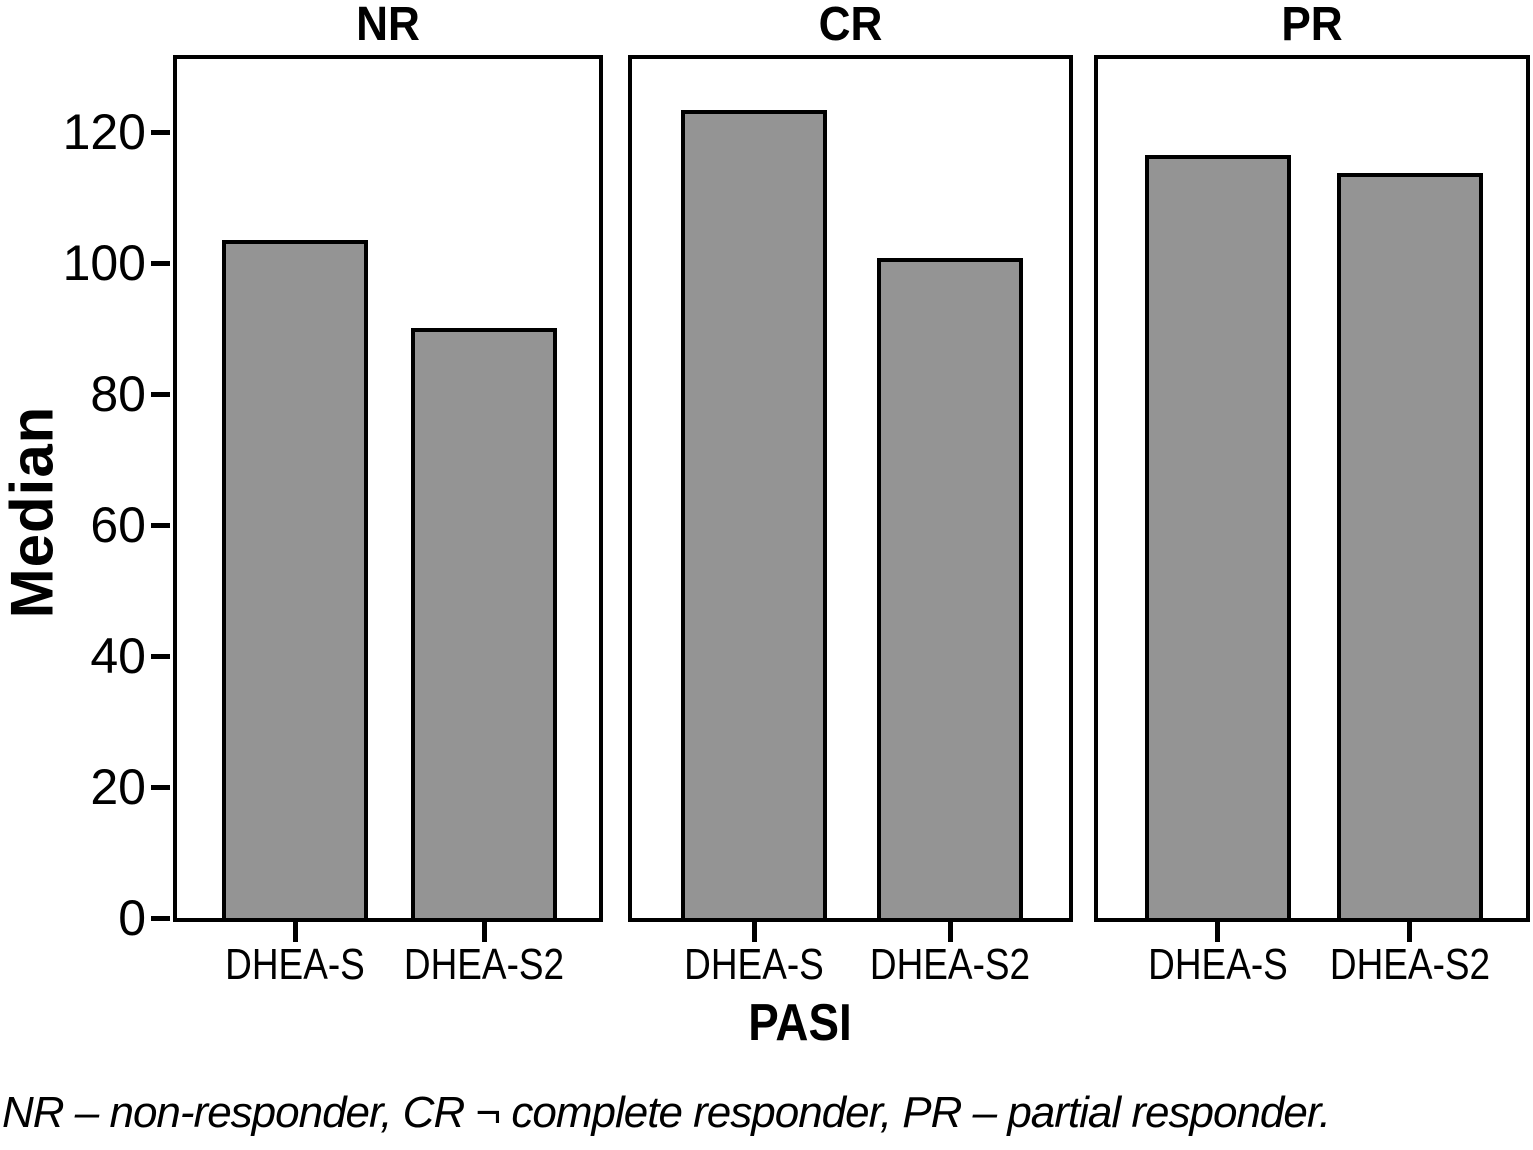  Describe the element at coordinates (1312, 25) in the screenshot. I see `panel-title-pr: PR` at that location.